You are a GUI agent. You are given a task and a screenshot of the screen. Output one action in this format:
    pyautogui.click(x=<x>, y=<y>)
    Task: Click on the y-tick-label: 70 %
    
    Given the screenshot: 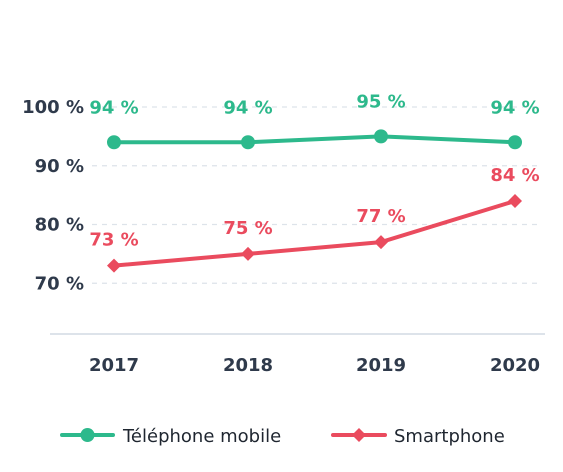 What is the action you would take?
    pyautogui.click(x=59, y=283)
    